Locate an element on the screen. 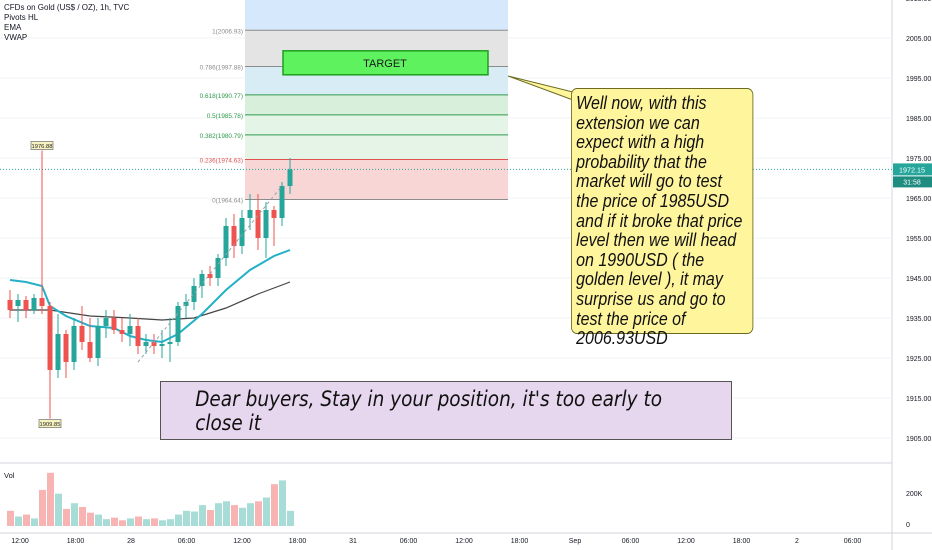 The height and width of the screenshot is (550, 932). vwap-line is located at coordinates (150, 301).